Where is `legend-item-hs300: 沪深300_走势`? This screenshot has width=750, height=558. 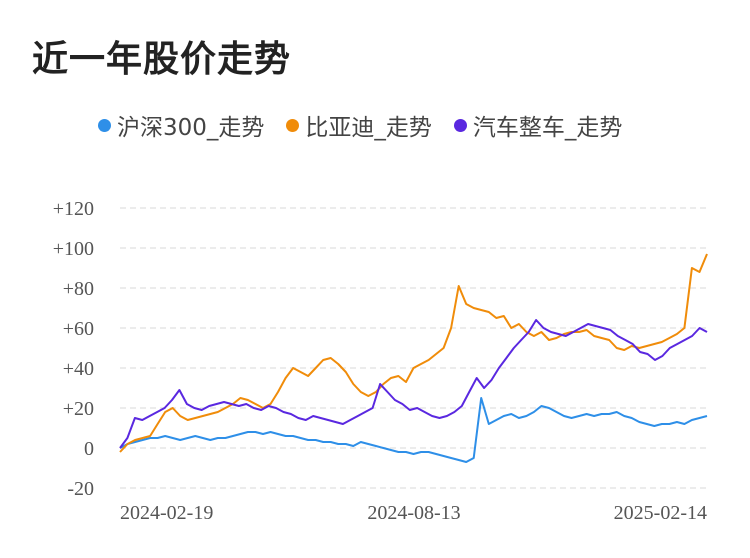 legend-item-hs300: 沪深300_走势 is located at coordinates (181, 125).